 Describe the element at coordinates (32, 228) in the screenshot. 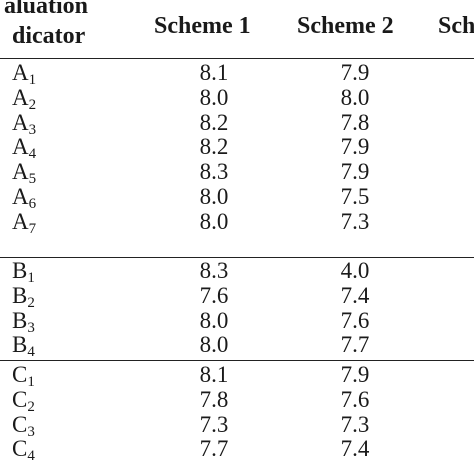

I see `indicator-subscript: 7` at that location.